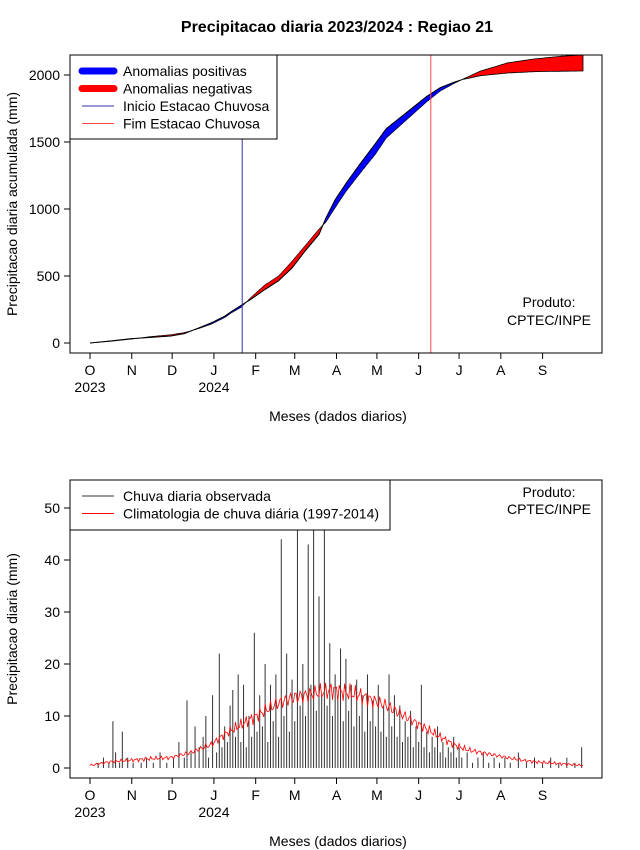  I want to click on climatology-line, so click(336, 724).